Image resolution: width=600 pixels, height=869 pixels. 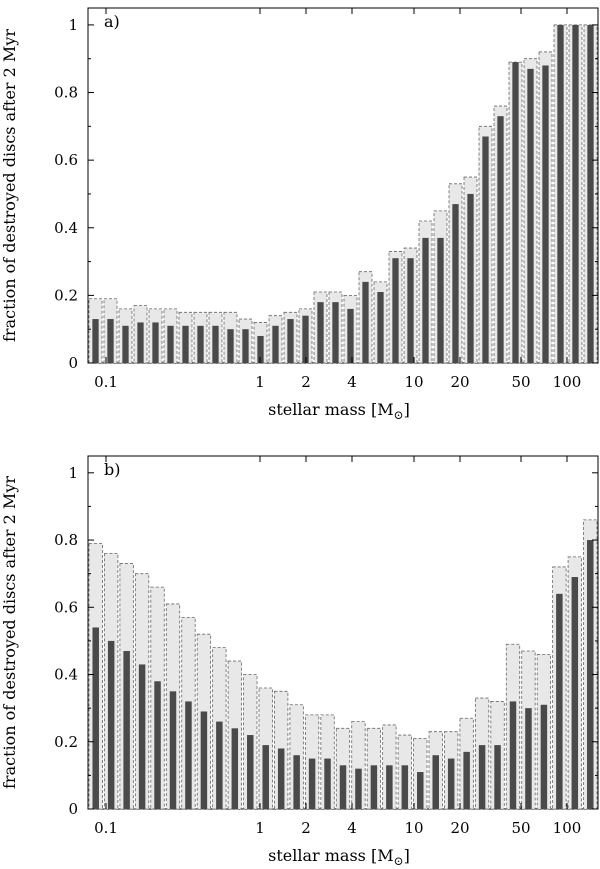 I want to click on panel-b-x-axis-title: stellar mass [M⊙], so click(x=339, y=857).